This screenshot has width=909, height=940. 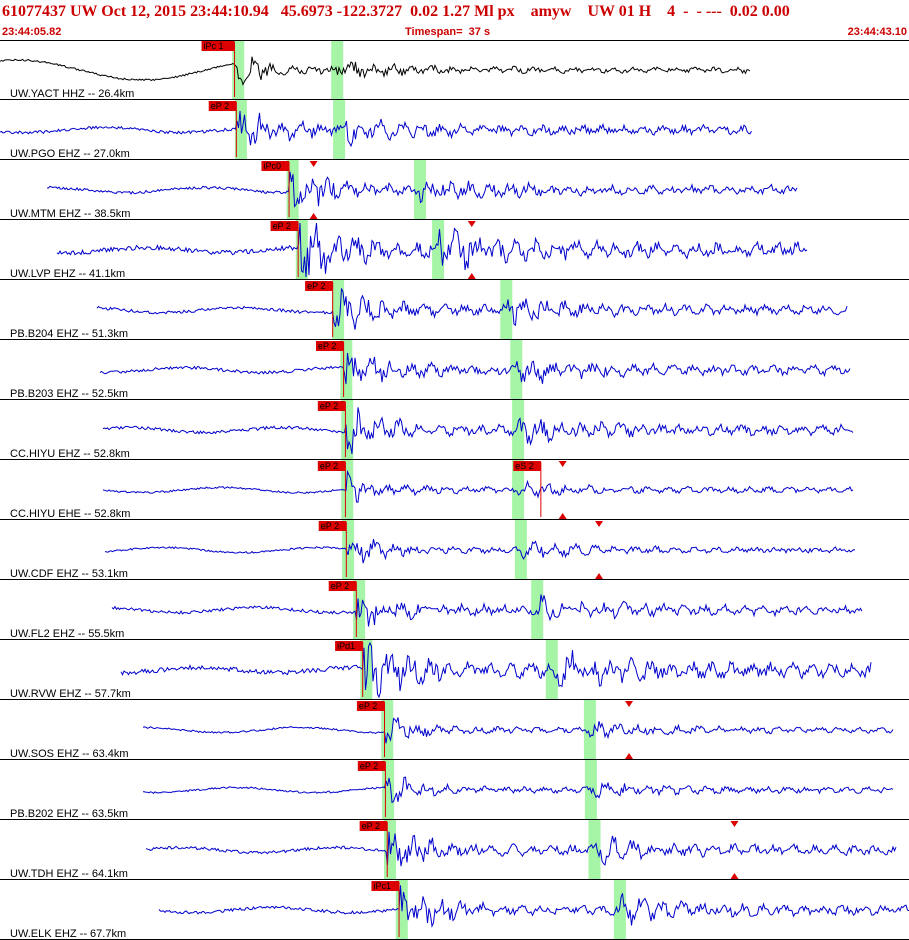 I want to click on station-label: UW.TDH EHZ -- 64.1km, so click(x=69, y=874).